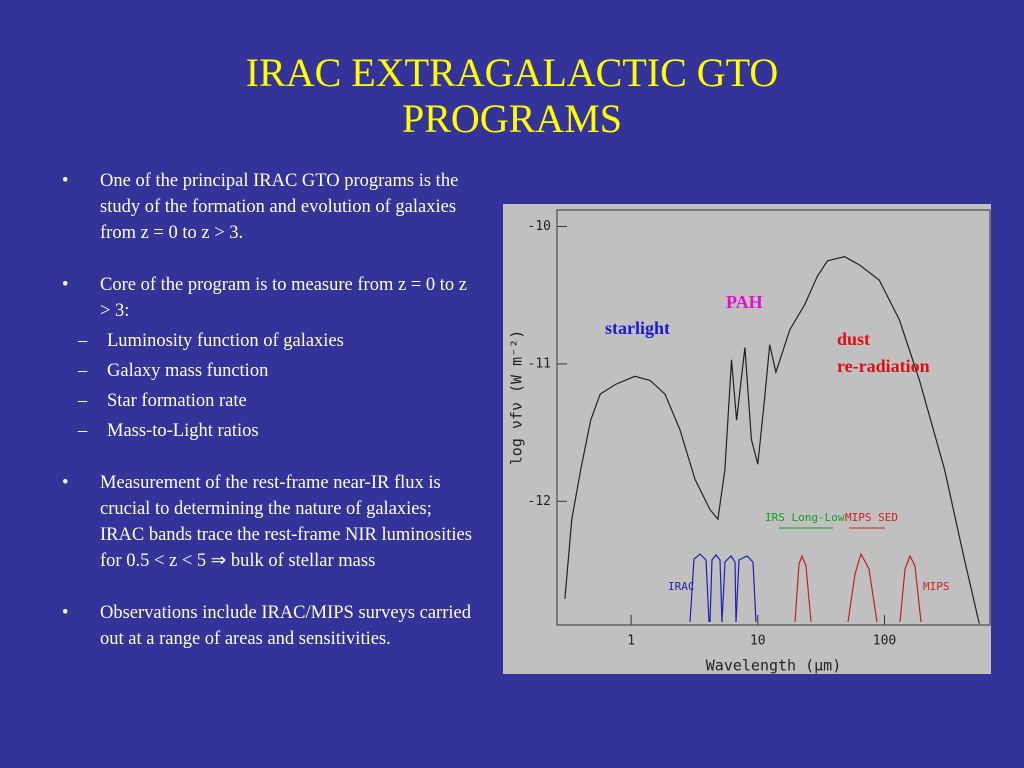 This screenshot has width=1024, height=768. Describe the element at coordinates (517, 397) in the screenshot. I see `y-axis-label: log νfν (W m⁻²)` at that location.